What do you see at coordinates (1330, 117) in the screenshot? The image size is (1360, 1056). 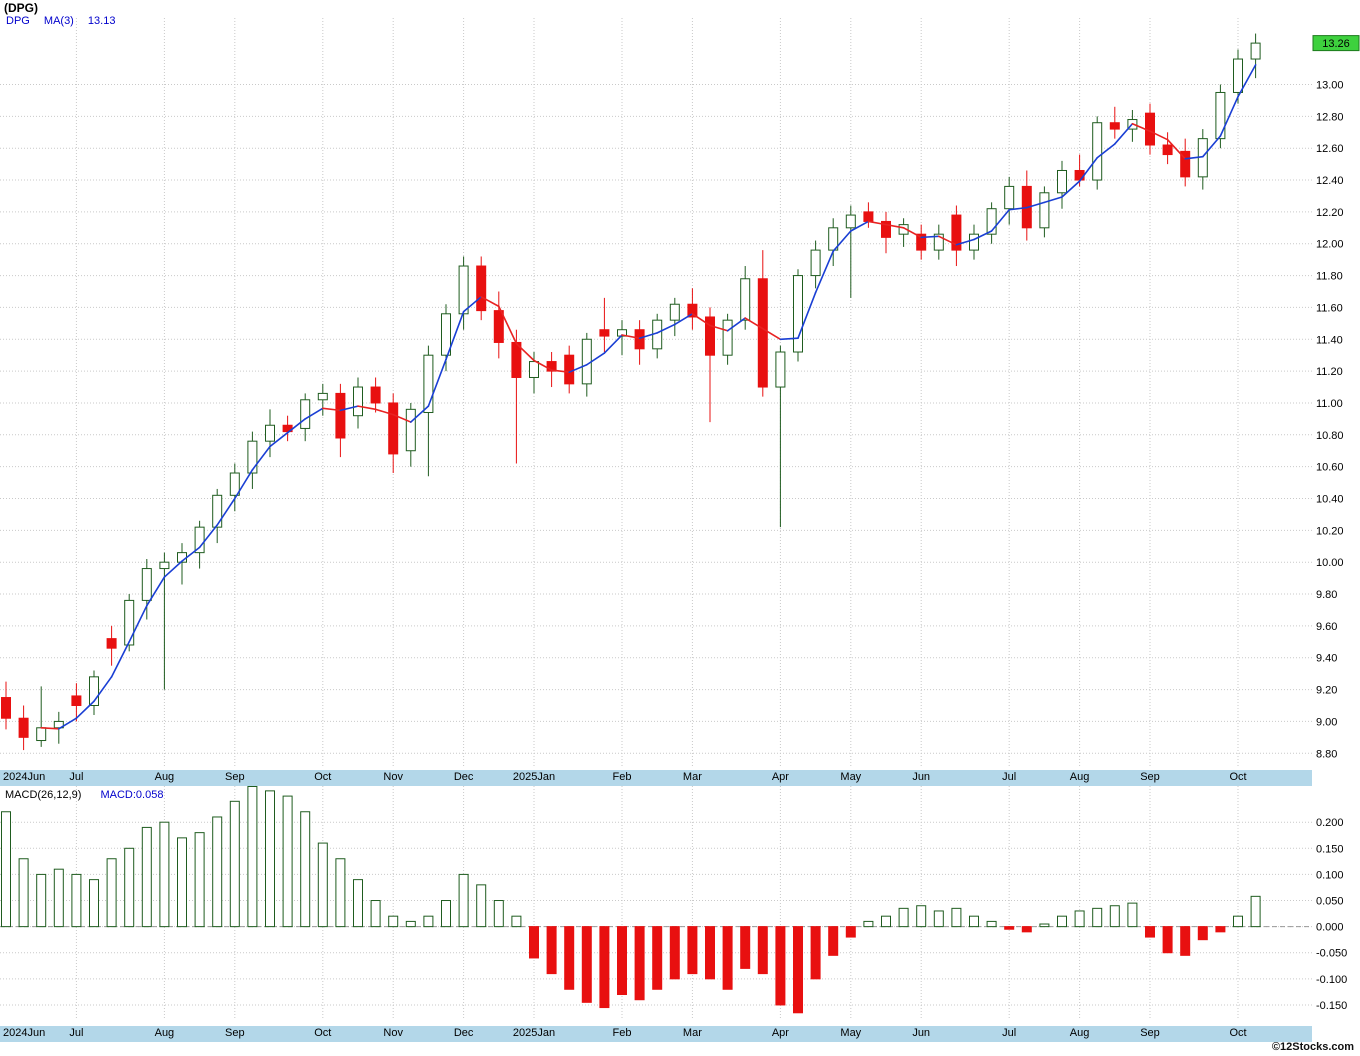 I see `price-tick-label: 12.80` at bounding box center [1330, 117].